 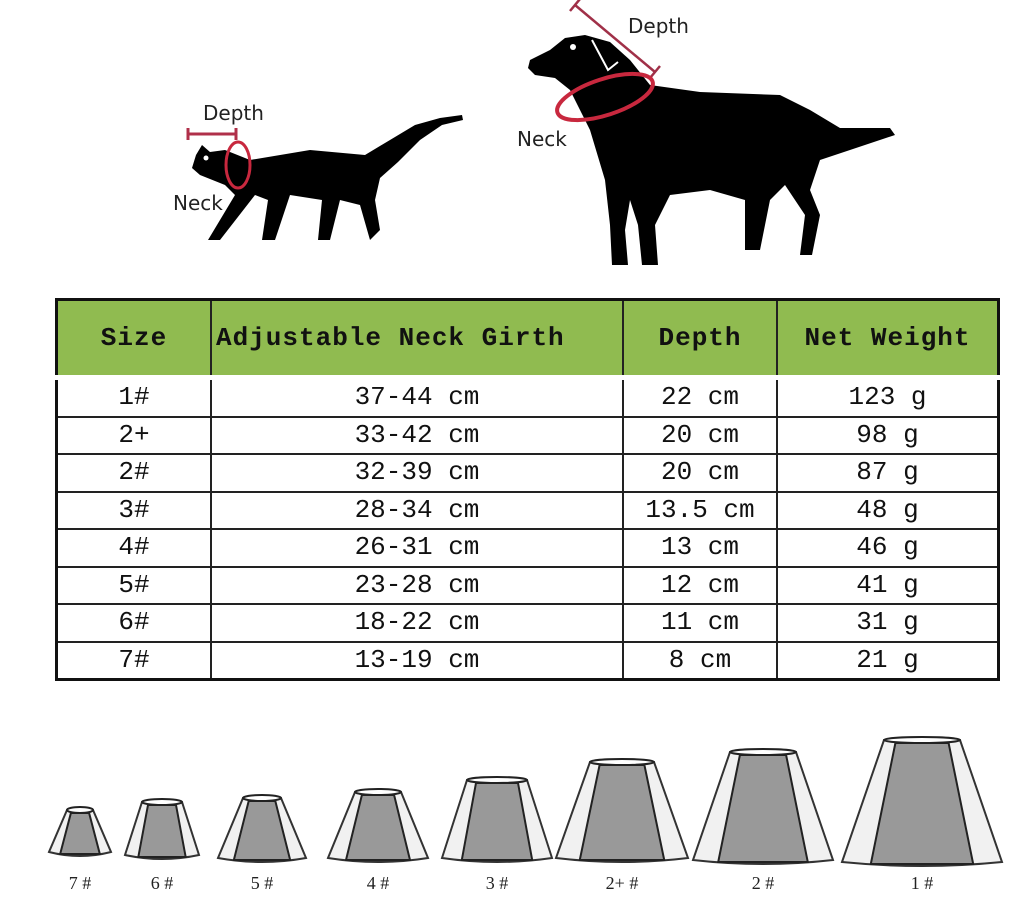 What do you see at coordinates (700, 339) in the screenshot?
I see `header-depth: Depth` at bounding box center [700, 339].